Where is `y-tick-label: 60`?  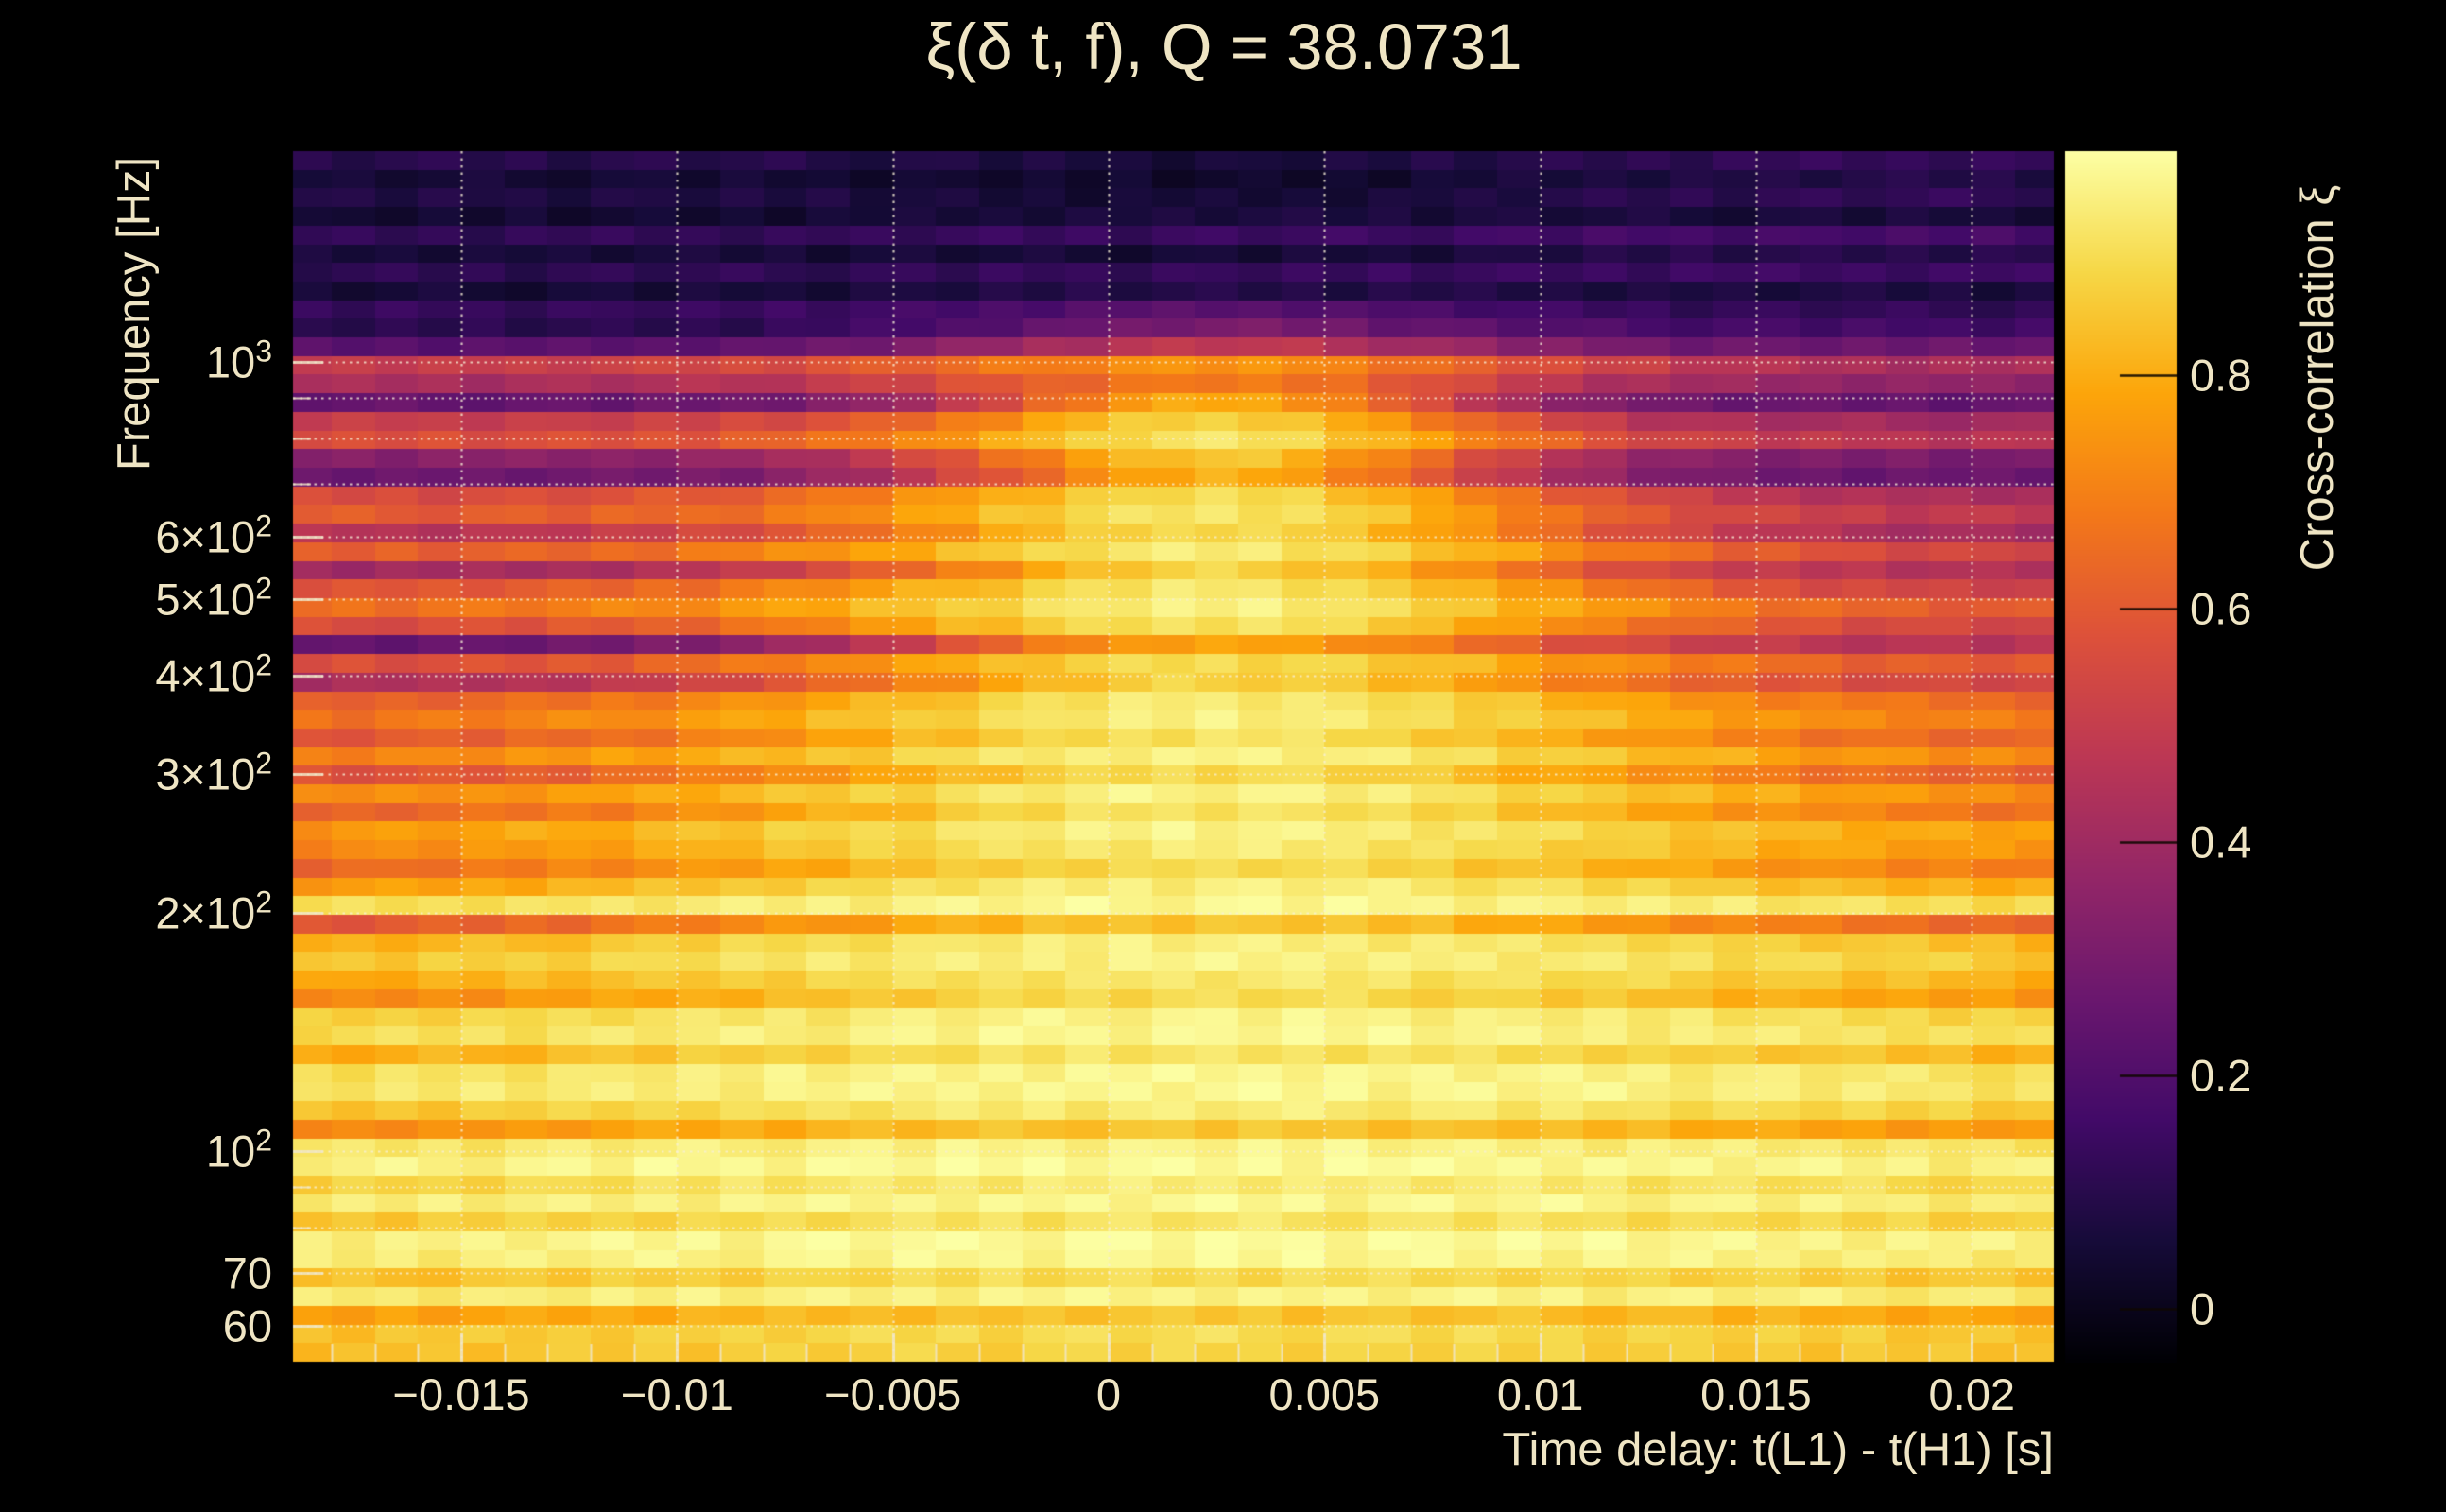 y-tick-label: 60 is located at coordinates (247, 1325).